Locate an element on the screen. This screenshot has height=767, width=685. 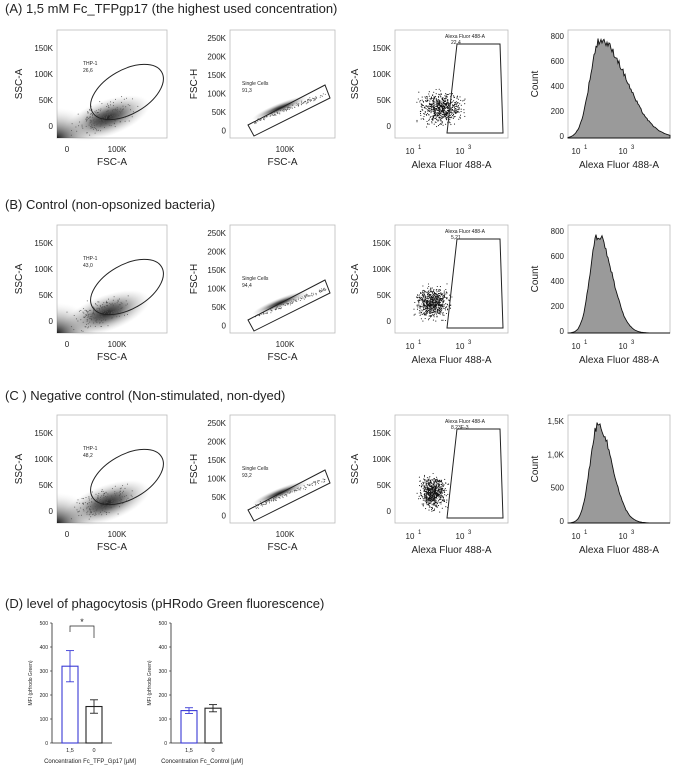
thp1-gate is located at coordinates (127, 477).